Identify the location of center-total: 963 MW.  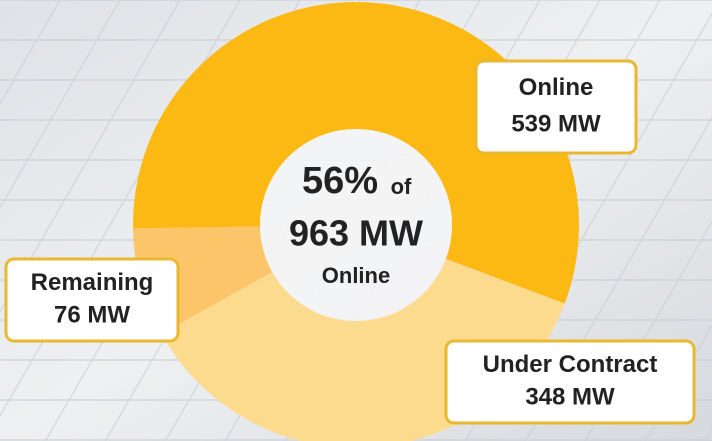
(356, 233).